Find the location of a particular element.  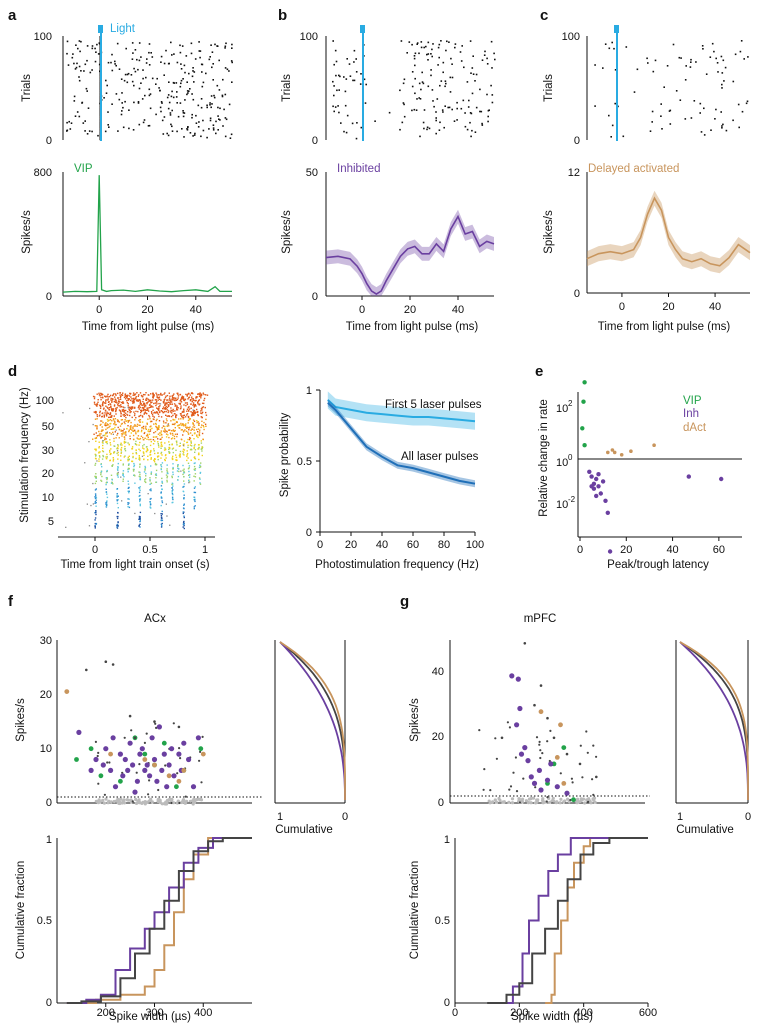

xtick-label: 0 is located at coordinates (320, 545).